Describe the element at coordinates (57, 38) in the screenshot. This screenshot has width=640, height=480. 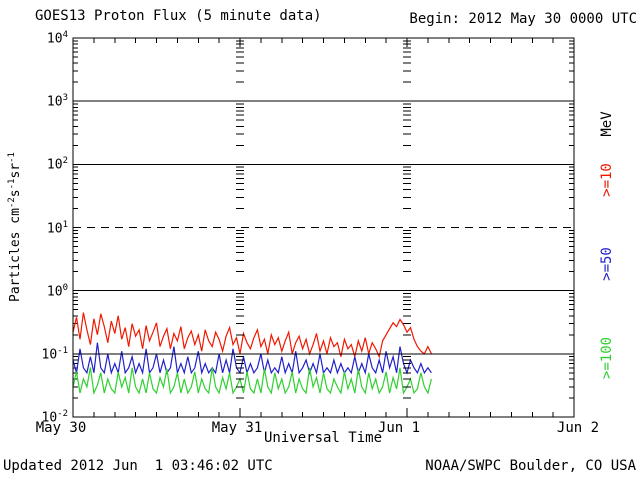
I see `y-tick-label-1e4: 10⁴` at that location.